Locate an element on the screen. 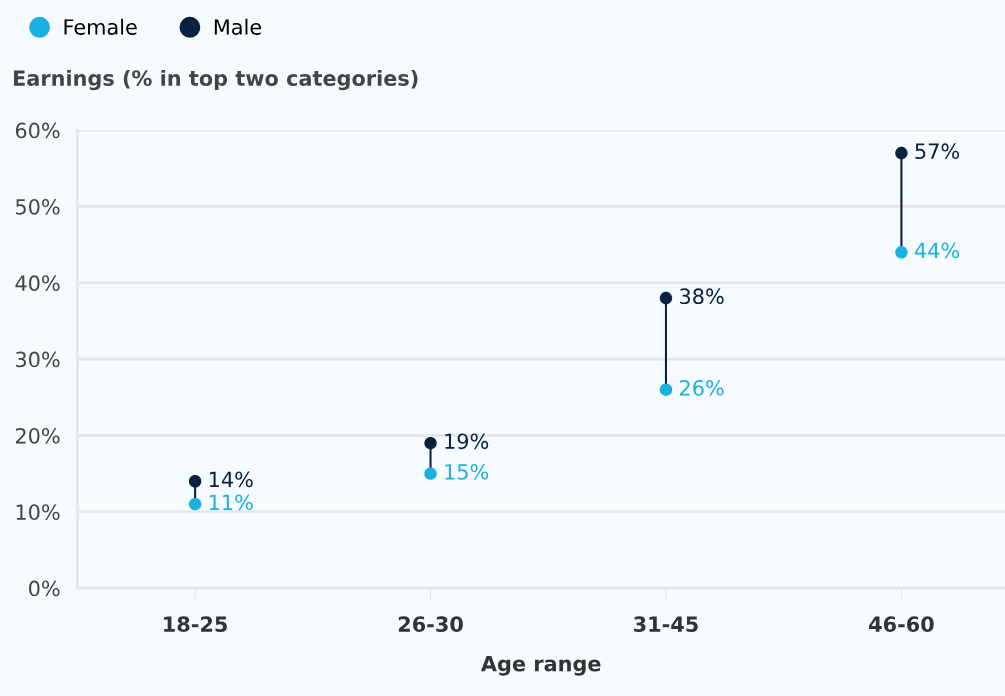 Image resolution: width=1005 pixels, height=696 pixels. y-tick-label: 50% is located at coordinates (38, 206).